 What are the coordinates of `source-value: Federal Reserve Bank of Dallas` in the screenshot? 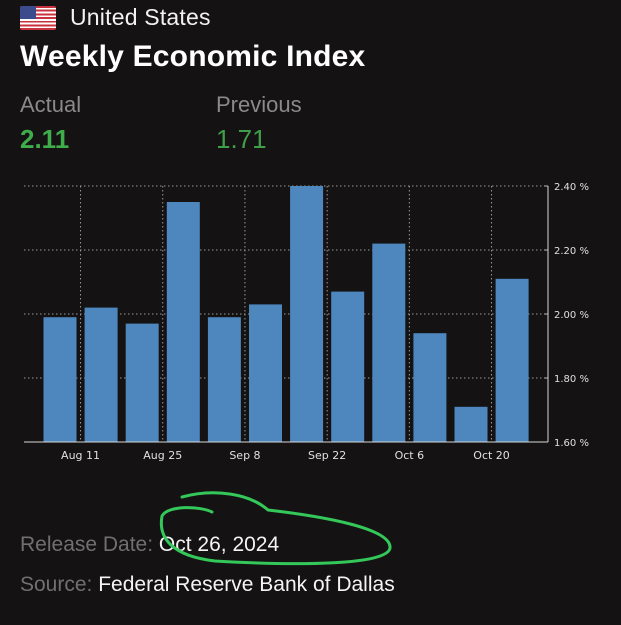 It's located at (246, 584).